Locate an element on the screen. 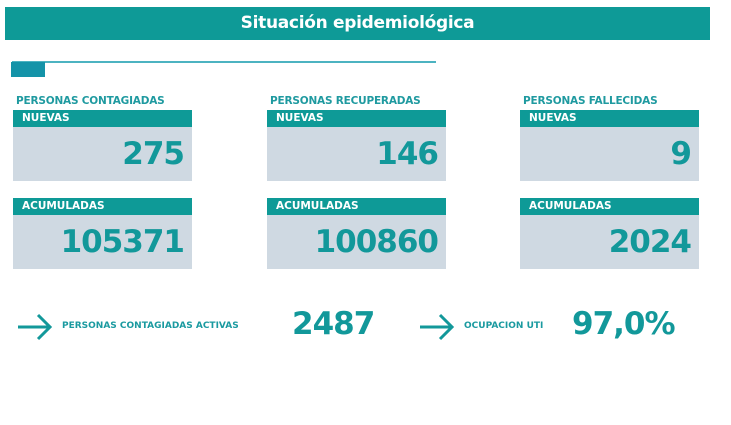 The image size is (731, 425). divider-marker is located at coordinates (28, 69).